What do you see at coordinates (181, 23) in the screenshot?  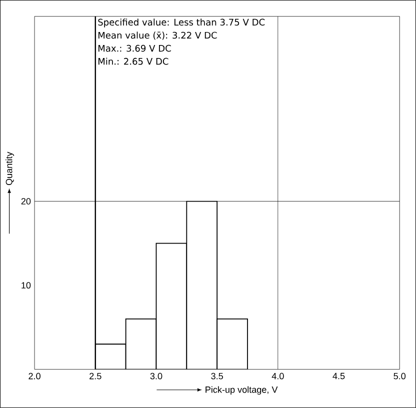 I see `annotation: Specified value: Less than 3.75 V DC` at bounding box center [181, 23].